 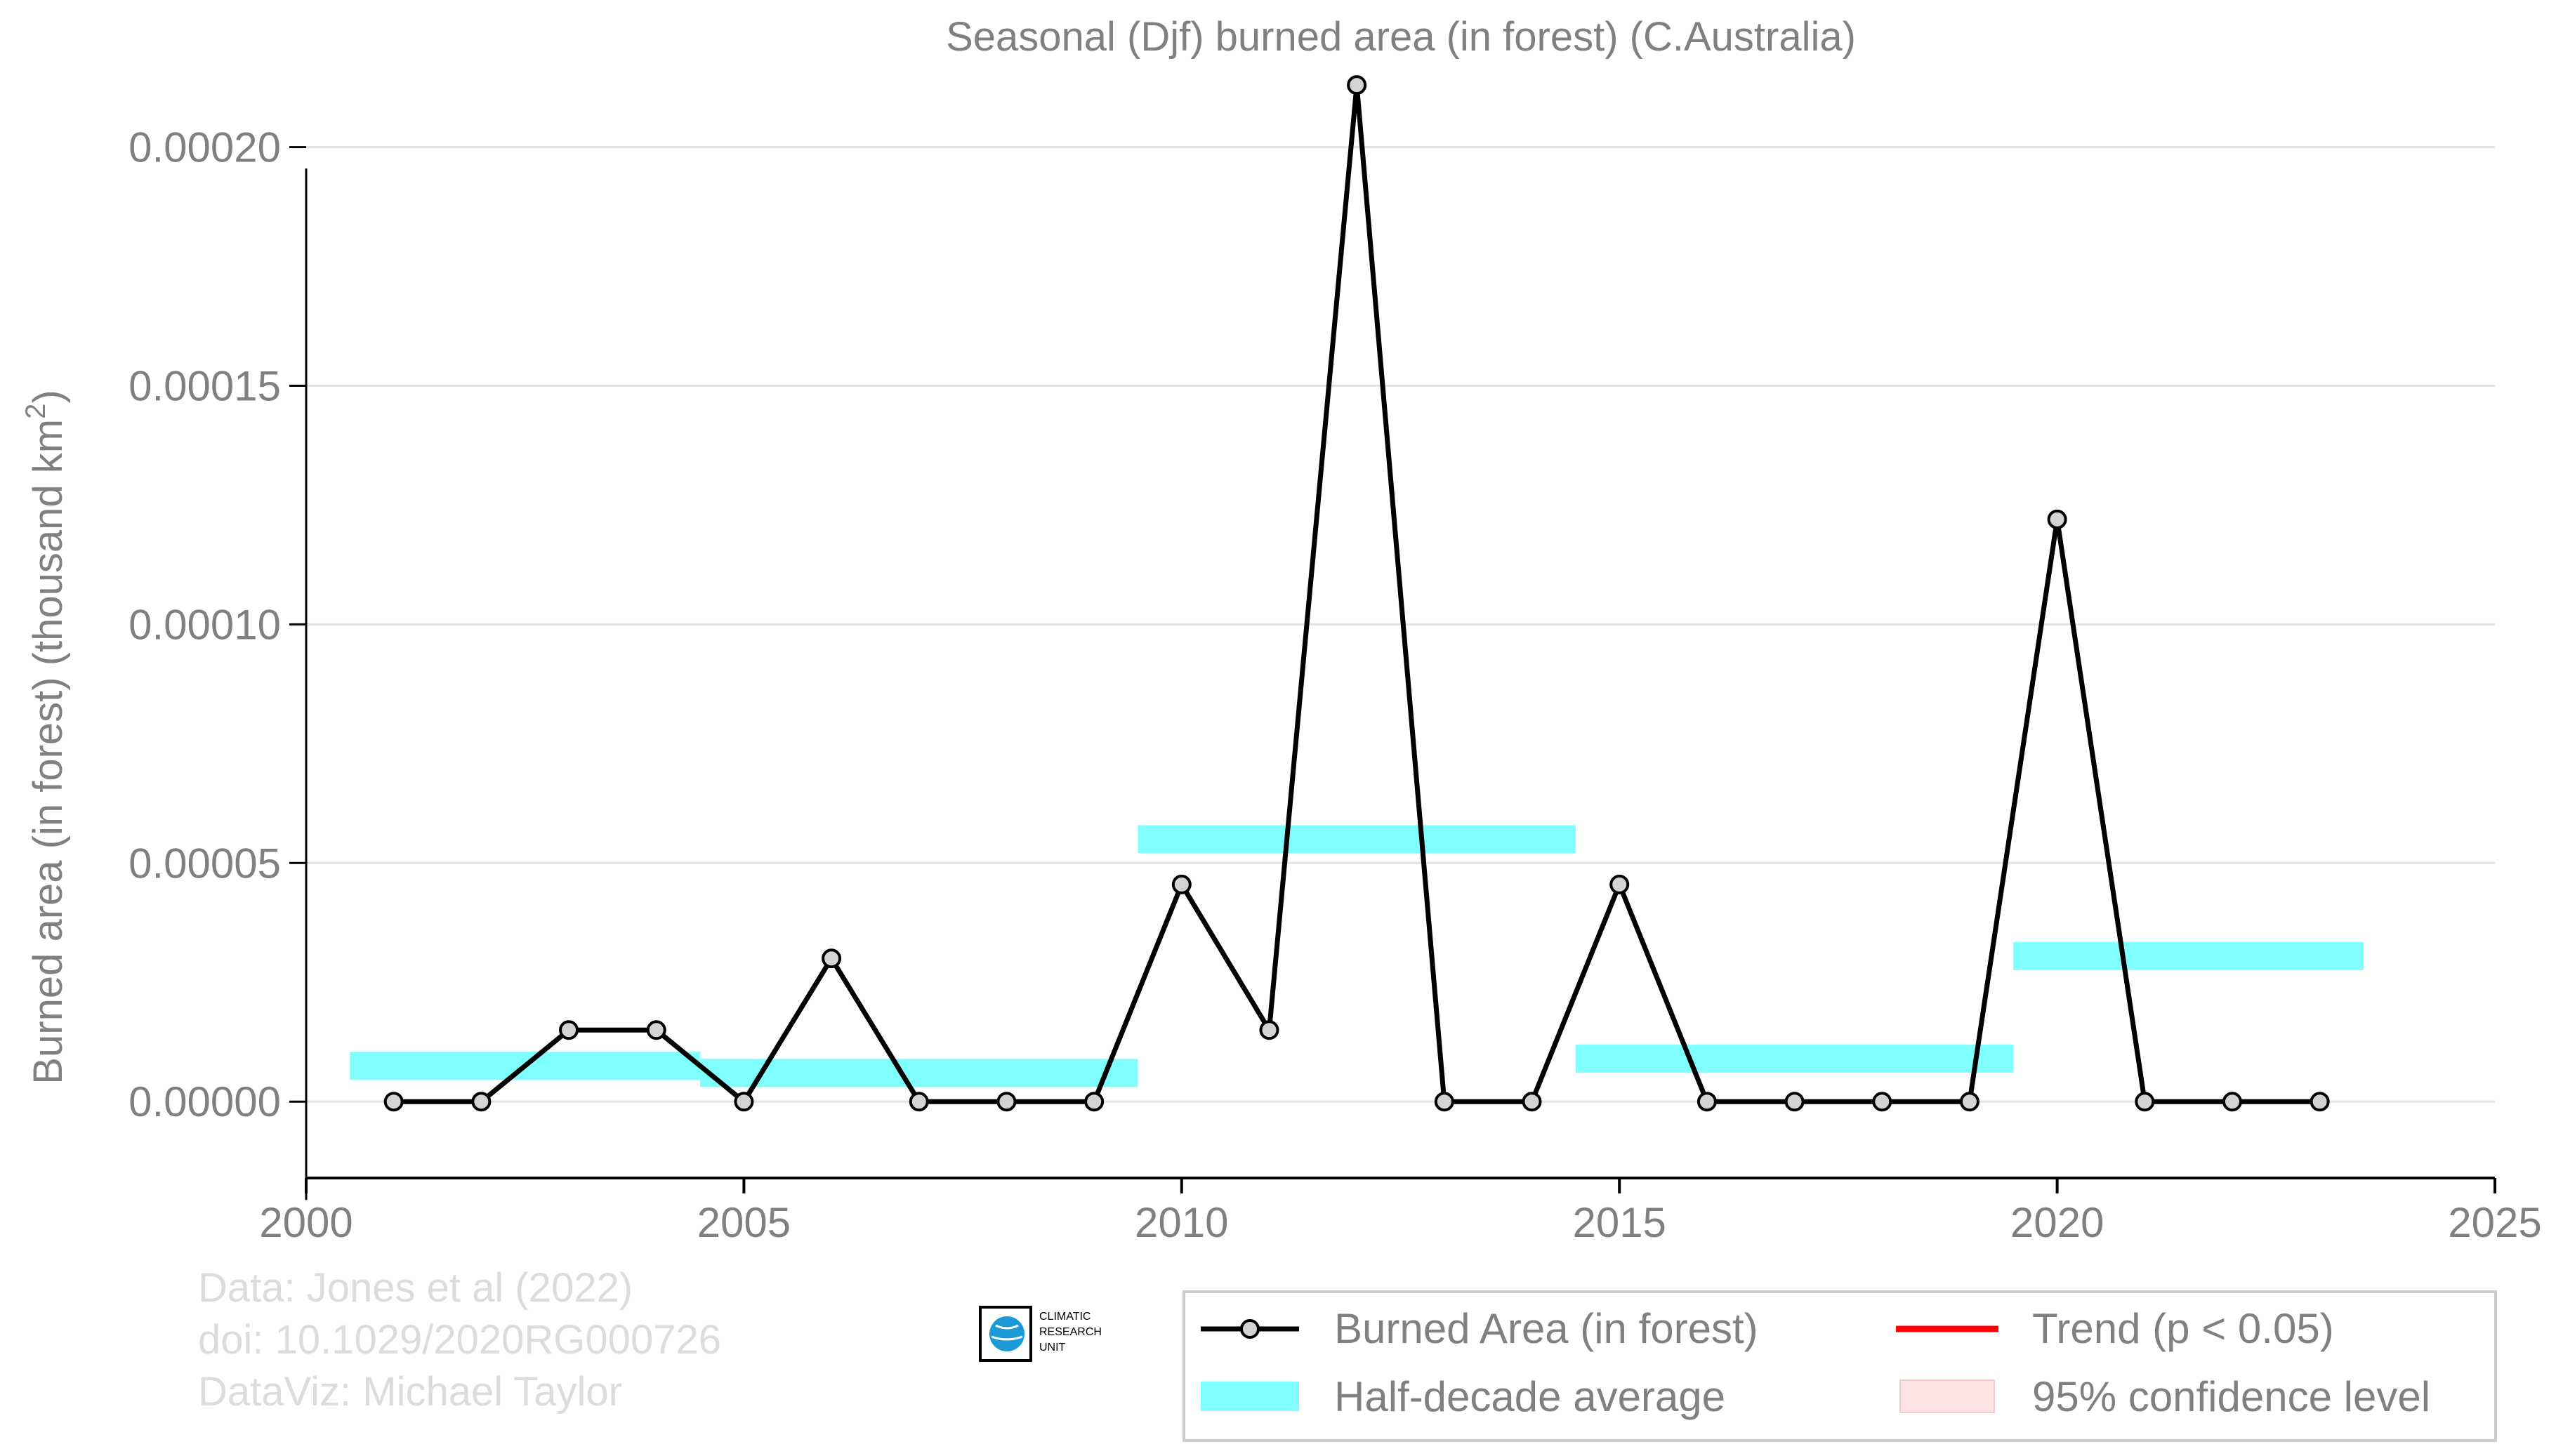 I want to click on x-tick-label: 2025, so click(x=2494, y=1222).